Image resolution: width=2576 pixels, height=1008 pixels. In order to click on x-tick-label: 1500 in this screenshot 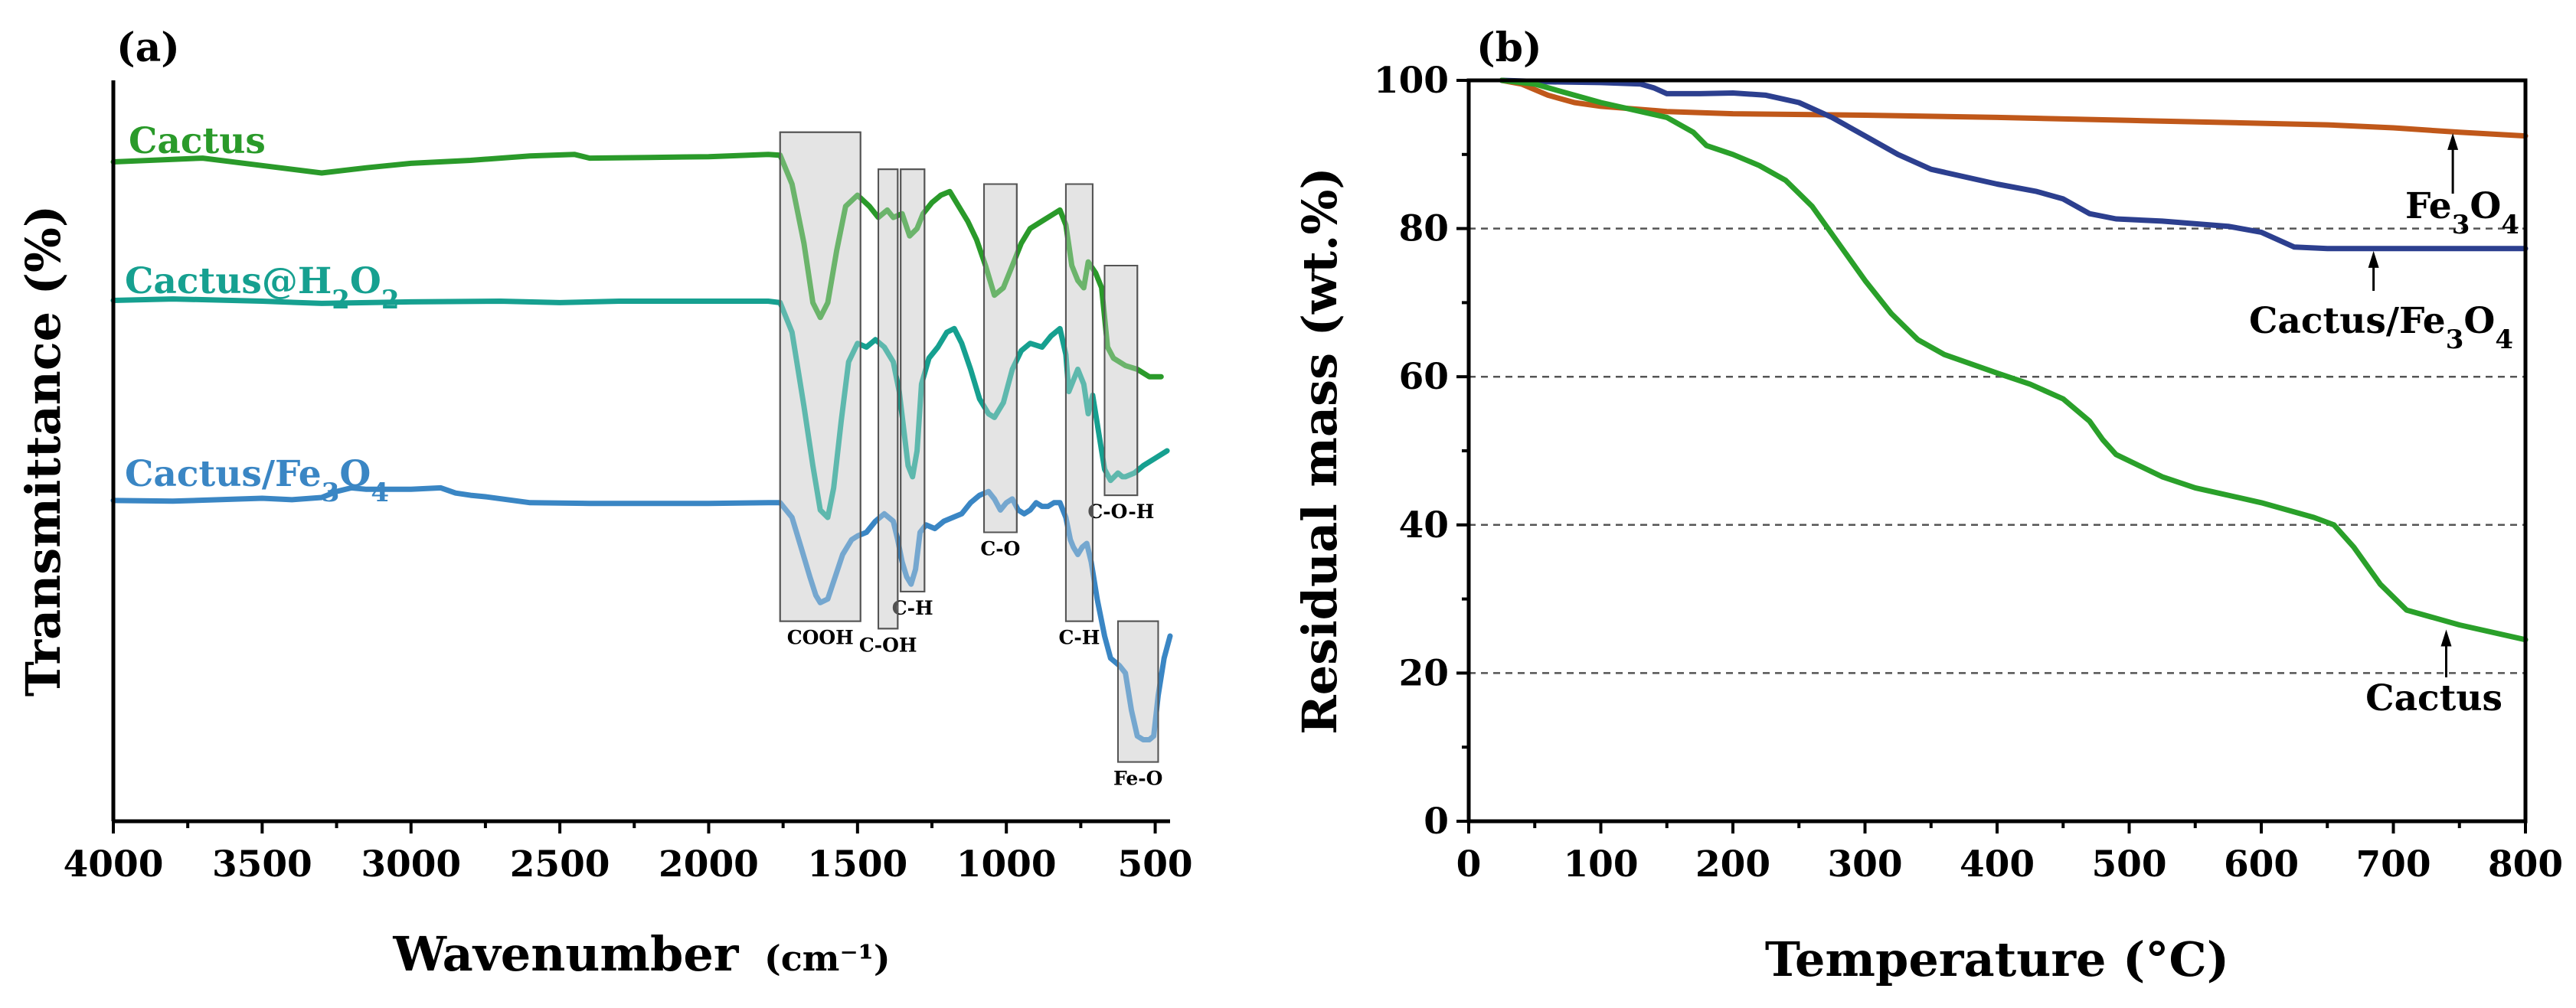, I will do `click(857, 865)`.